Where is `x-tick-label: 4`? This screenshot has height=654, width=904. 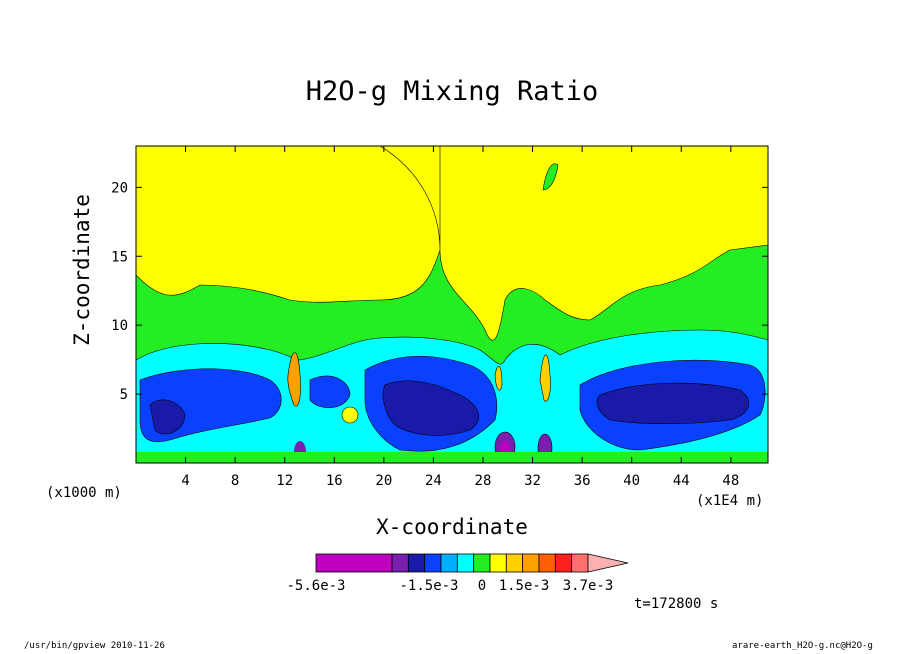
x-tick-label: 4 is located at coordinates (185, 481).